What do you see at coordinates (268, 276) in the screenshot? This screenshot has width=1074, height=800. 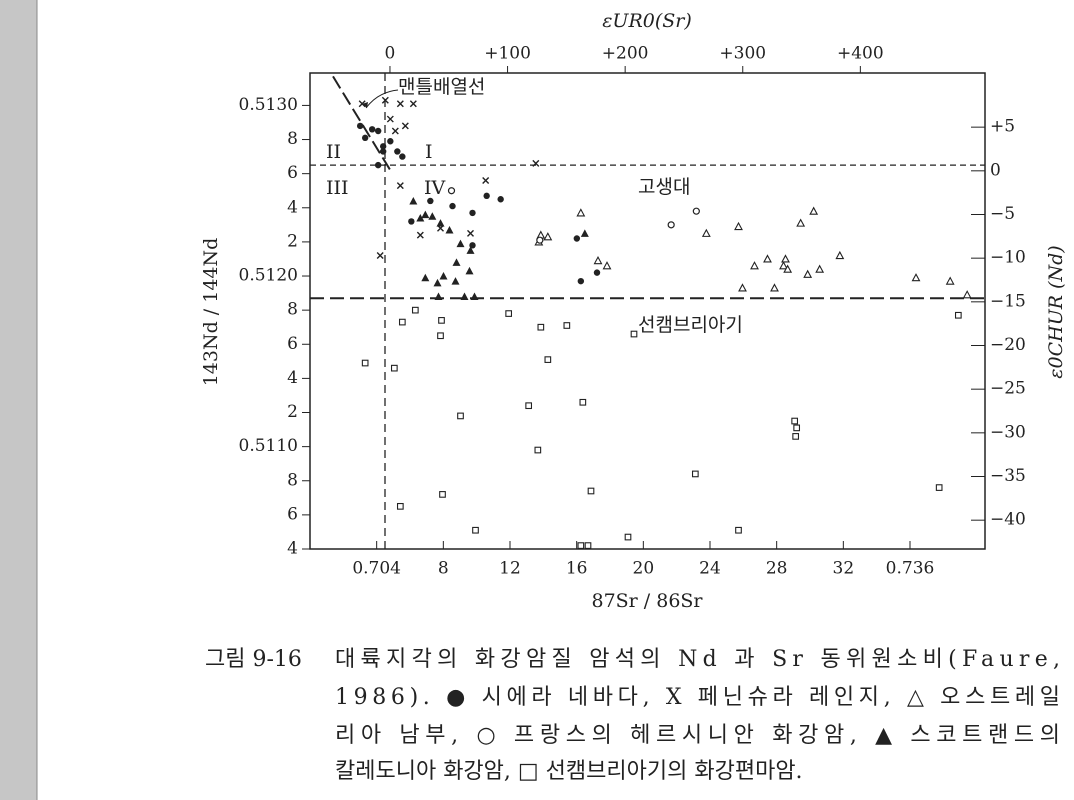 I see `y-tick-label: 0.5120` at bounding box center [268, 276].